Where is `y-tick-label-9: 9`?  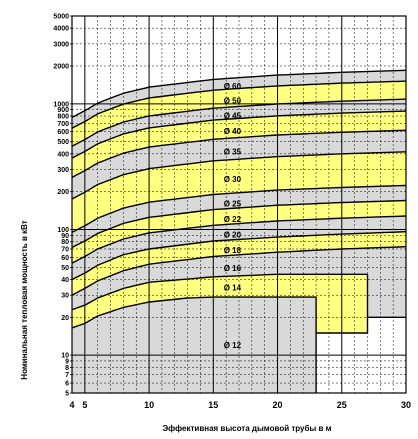
y-tick-label-9: 9 is located at coordinates (67, 361).